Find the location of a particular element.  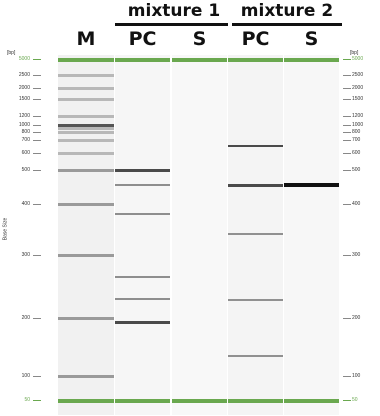

tick-label-right: 700 is located at coordinates (356, 139).